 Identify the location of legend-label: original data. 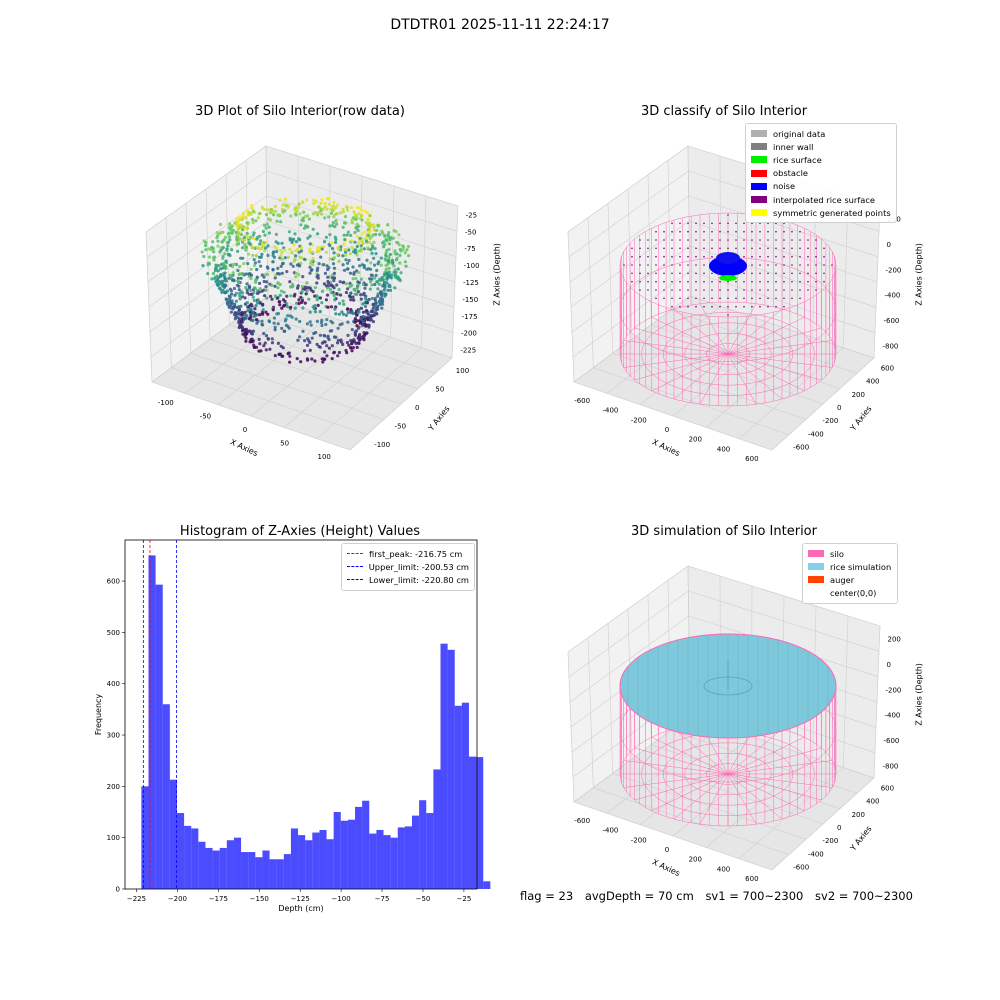
(799, 133).